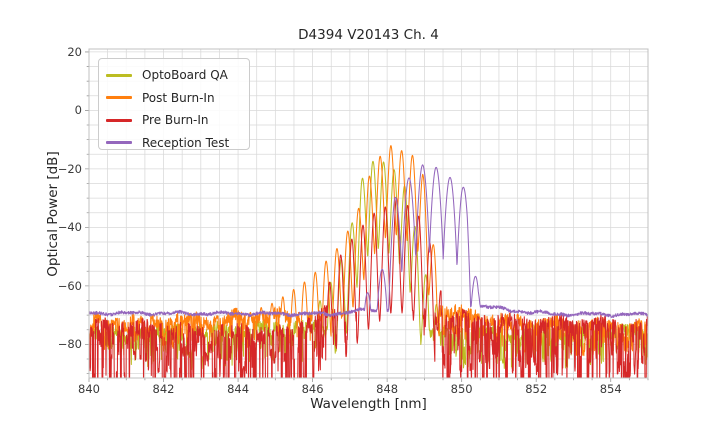  What do you see at coordinates (536, 389) in the screenshot?
I see `x-tick-label: 852` at bounding box center [536, 389].